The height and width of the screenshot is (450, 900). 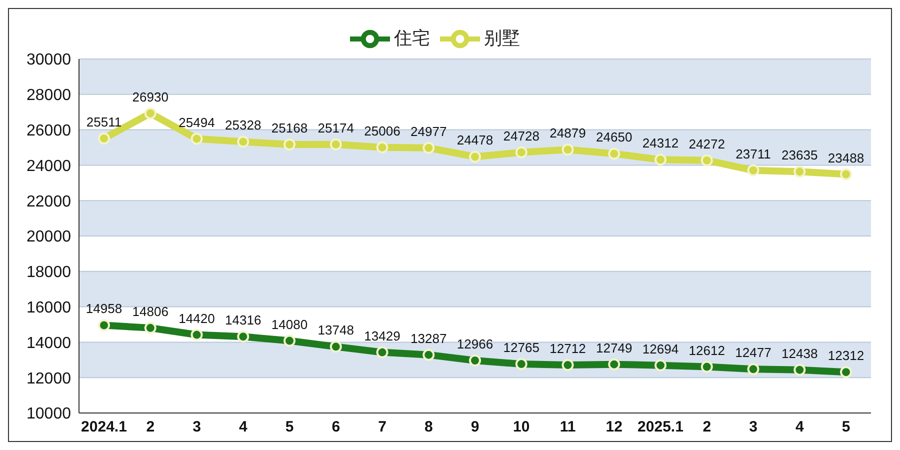 What do you see at coordinates (428, 338) in the screenshot?
I see `data-label: 13287` at bounding box center [428, 338].